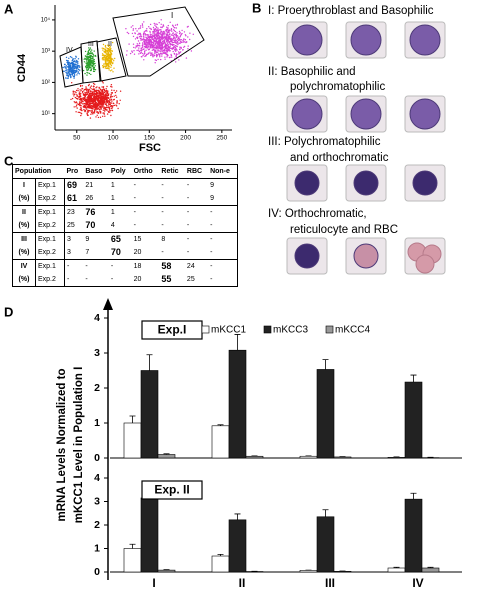 This screenshot has width=477, height=592. I want to click on axis-label: mRNA Levels Normalized to, so click(62, 445).